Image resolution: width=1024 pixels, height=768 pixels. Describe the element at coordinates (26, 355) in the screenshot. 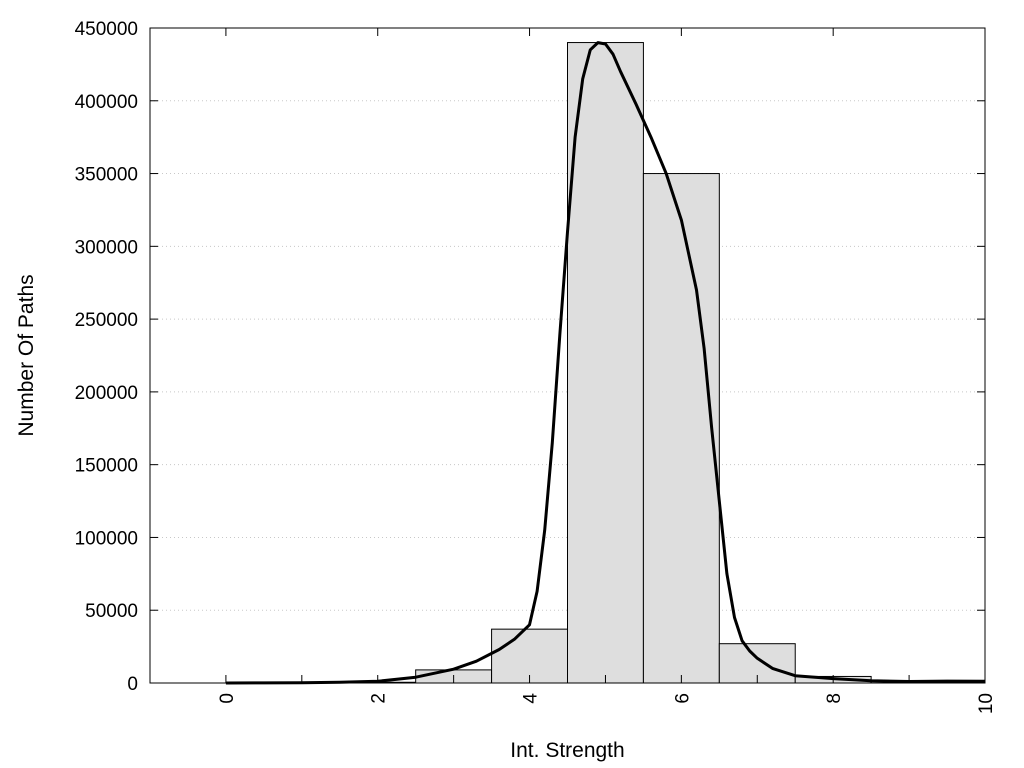

I see `y-axis-label: Number Of Paths` at that location.